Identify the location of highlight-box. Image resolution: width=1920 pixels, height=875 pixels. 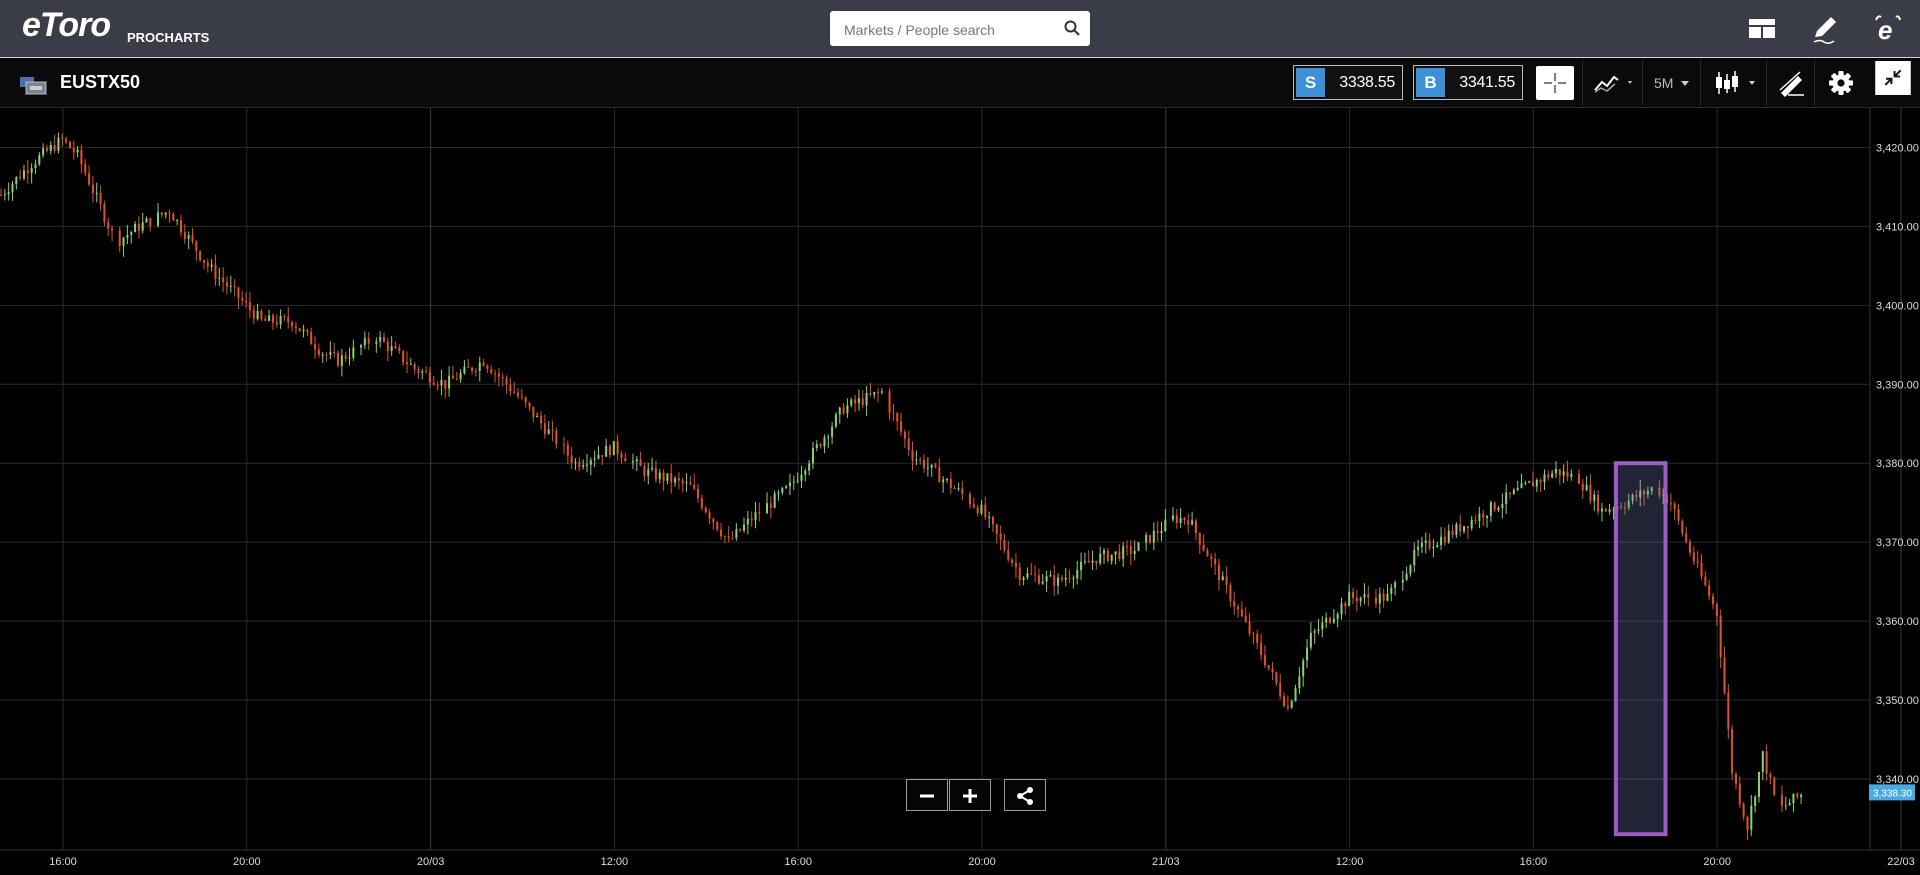
(1640, 649).